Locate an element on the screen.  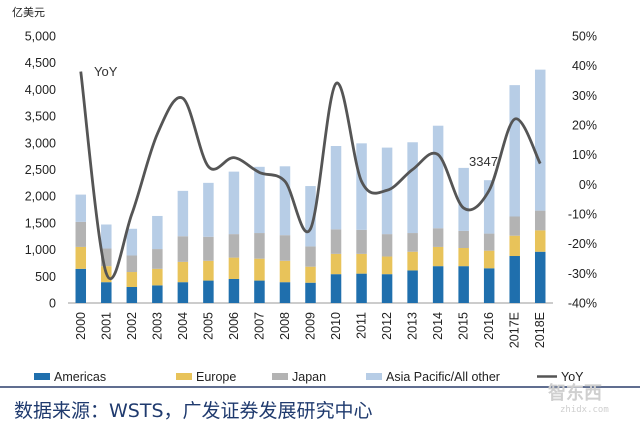
bar-asia-pacific-all-other-2005 is located at coordinates (208, 209).